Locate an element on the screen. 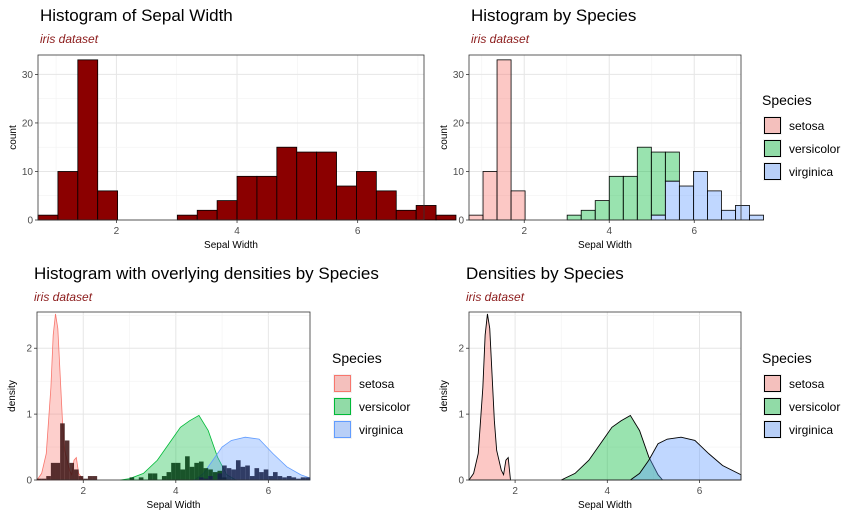 Image resolution: width=861 pixels, height=518 pixels. panel1-subtitle: iris dataset is located at coordinates (69, 39).